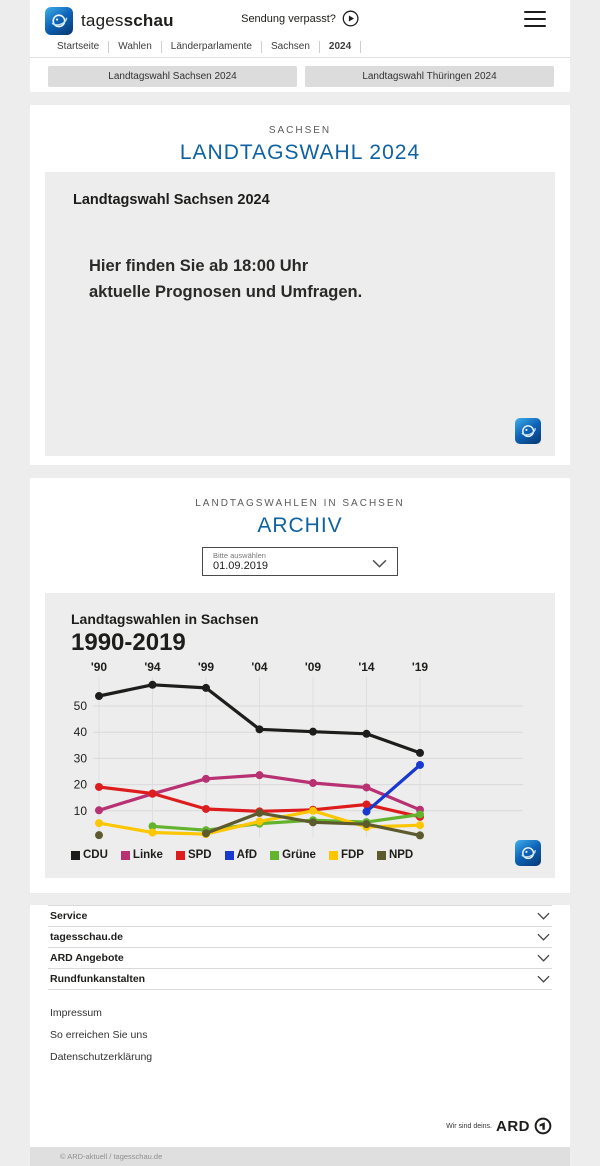 The height and width of the screenshot is (1166, 600). I want to click on legend-label: NPD, so click(401, 855).